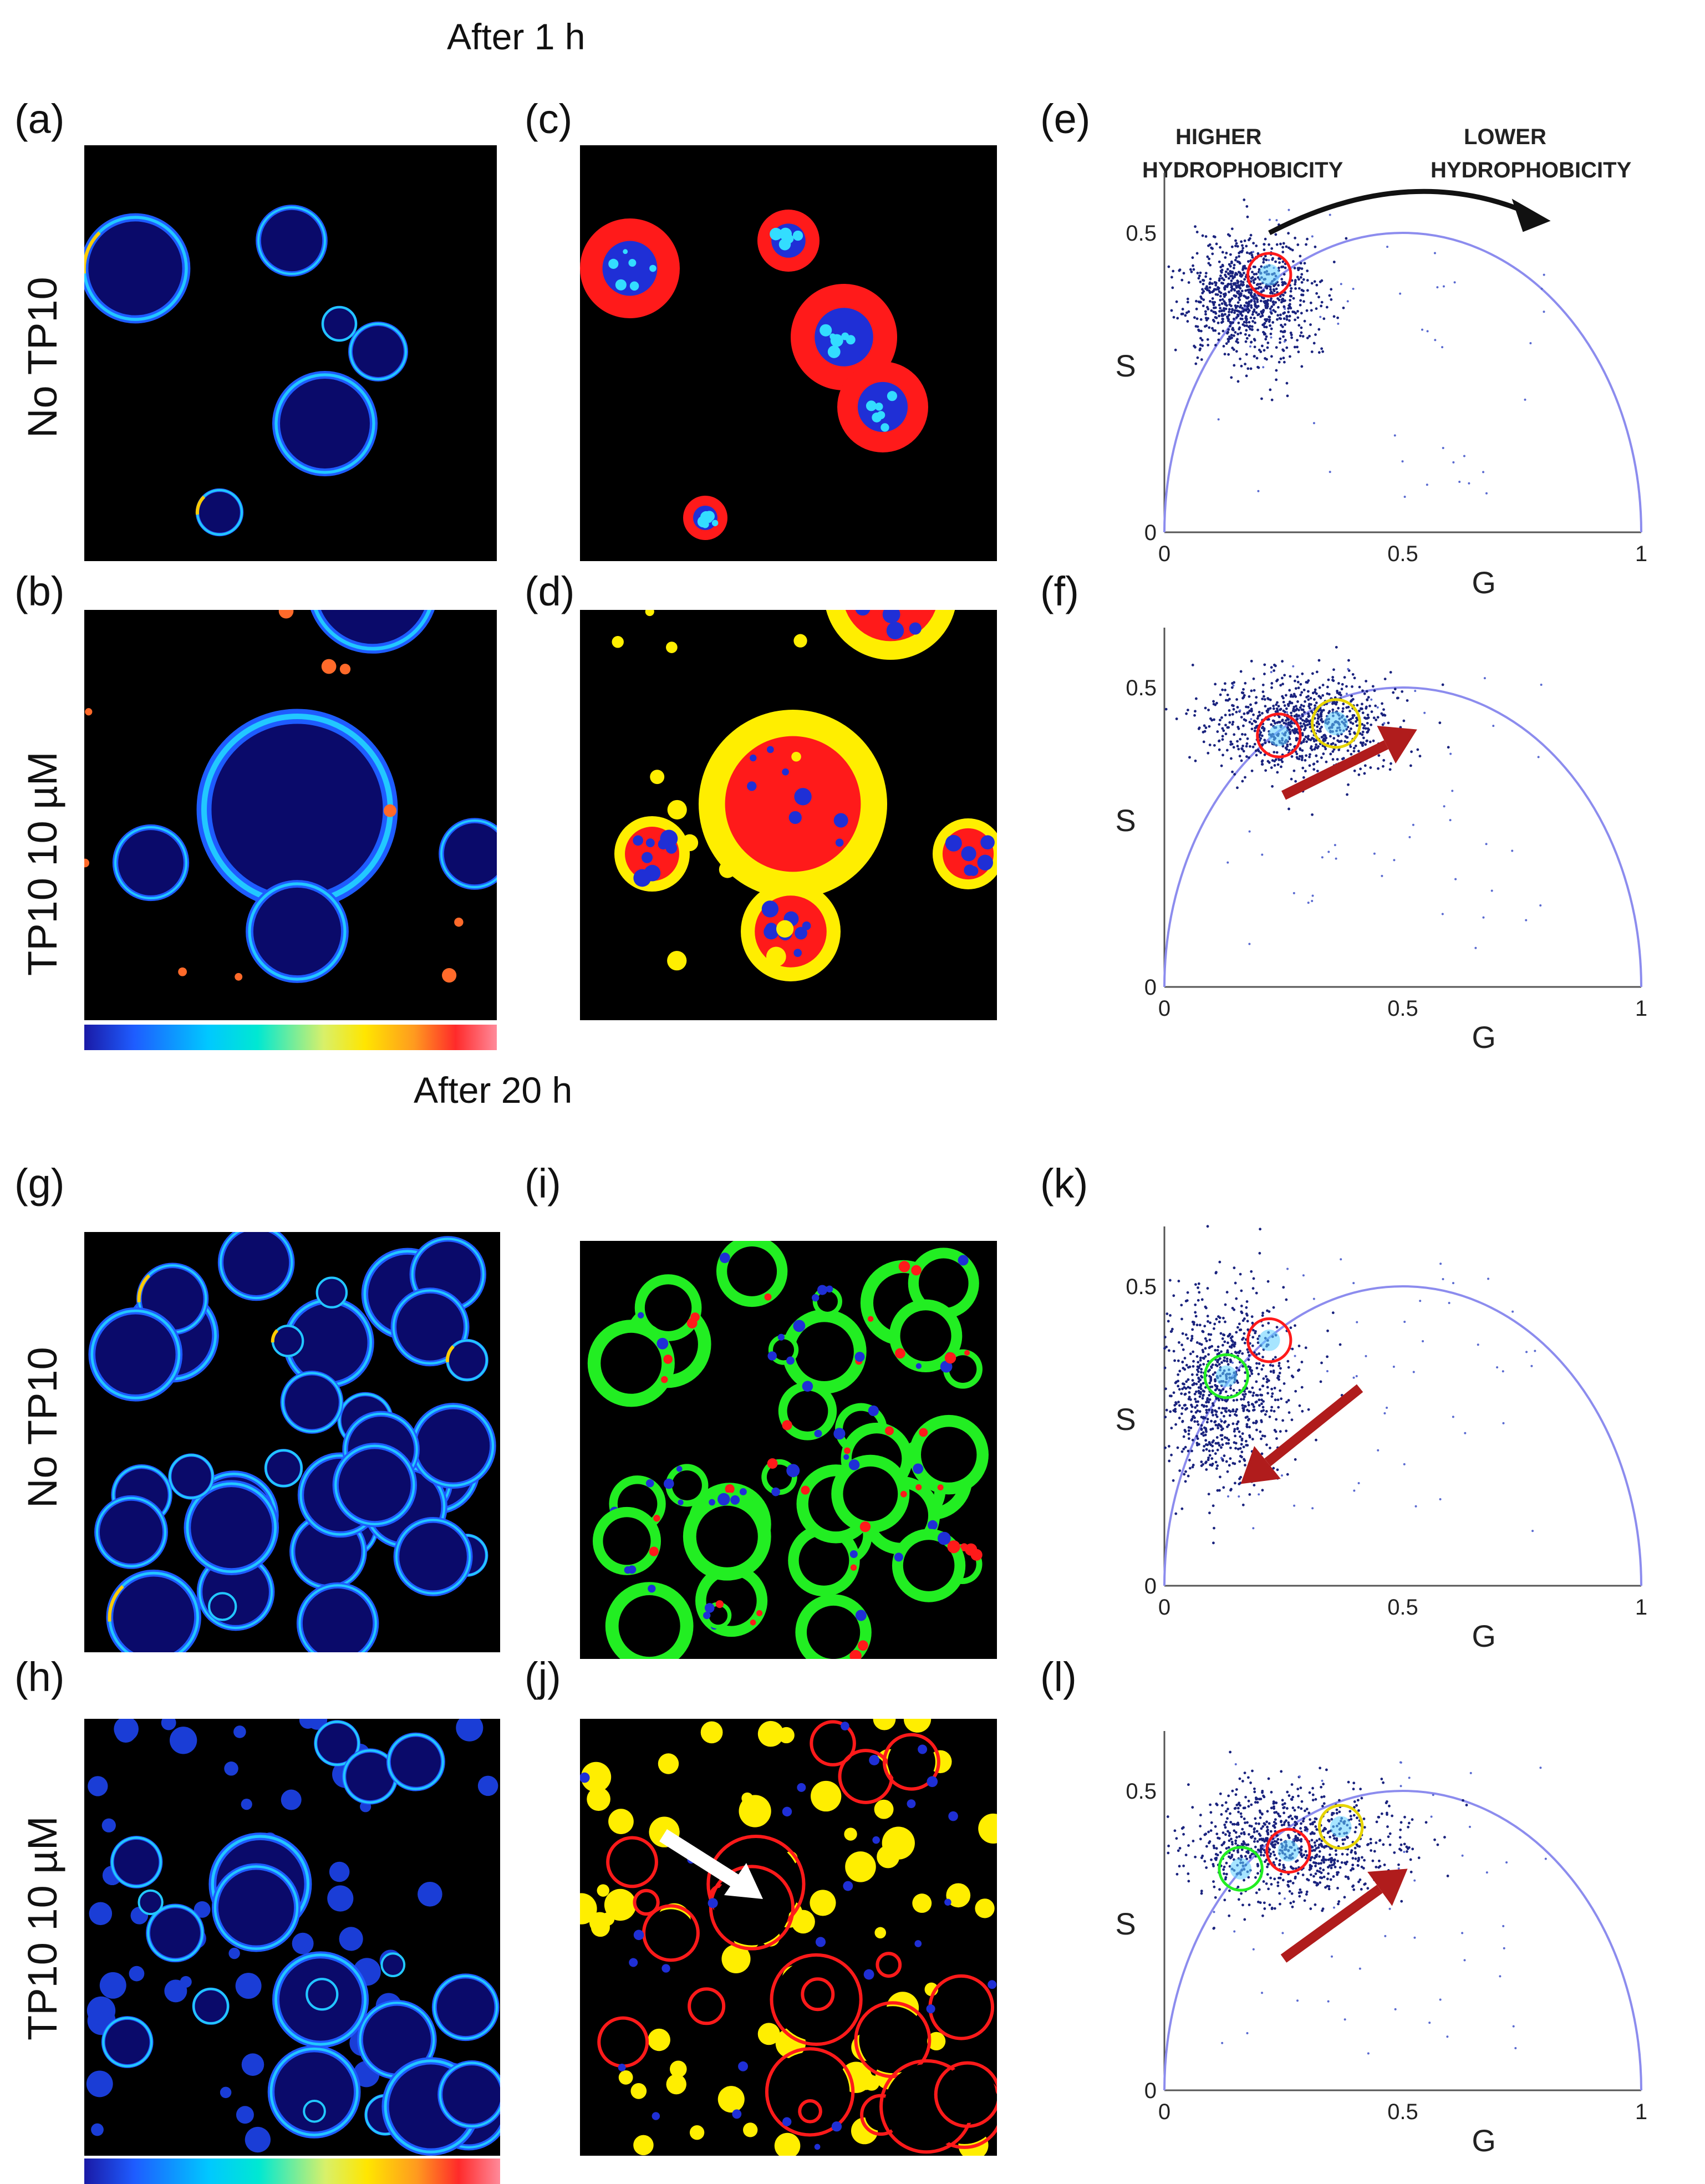 The width and height of the screenshot is (1705, 2184). I want to click on cluster-vesicle-rim, so click(889, 1965).